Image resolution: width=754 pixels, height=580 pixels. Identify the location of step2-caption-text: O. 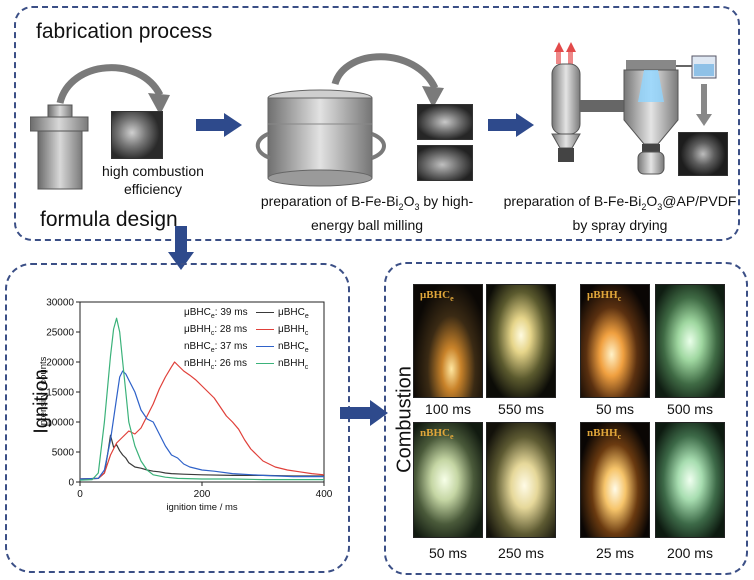
(409, 201).